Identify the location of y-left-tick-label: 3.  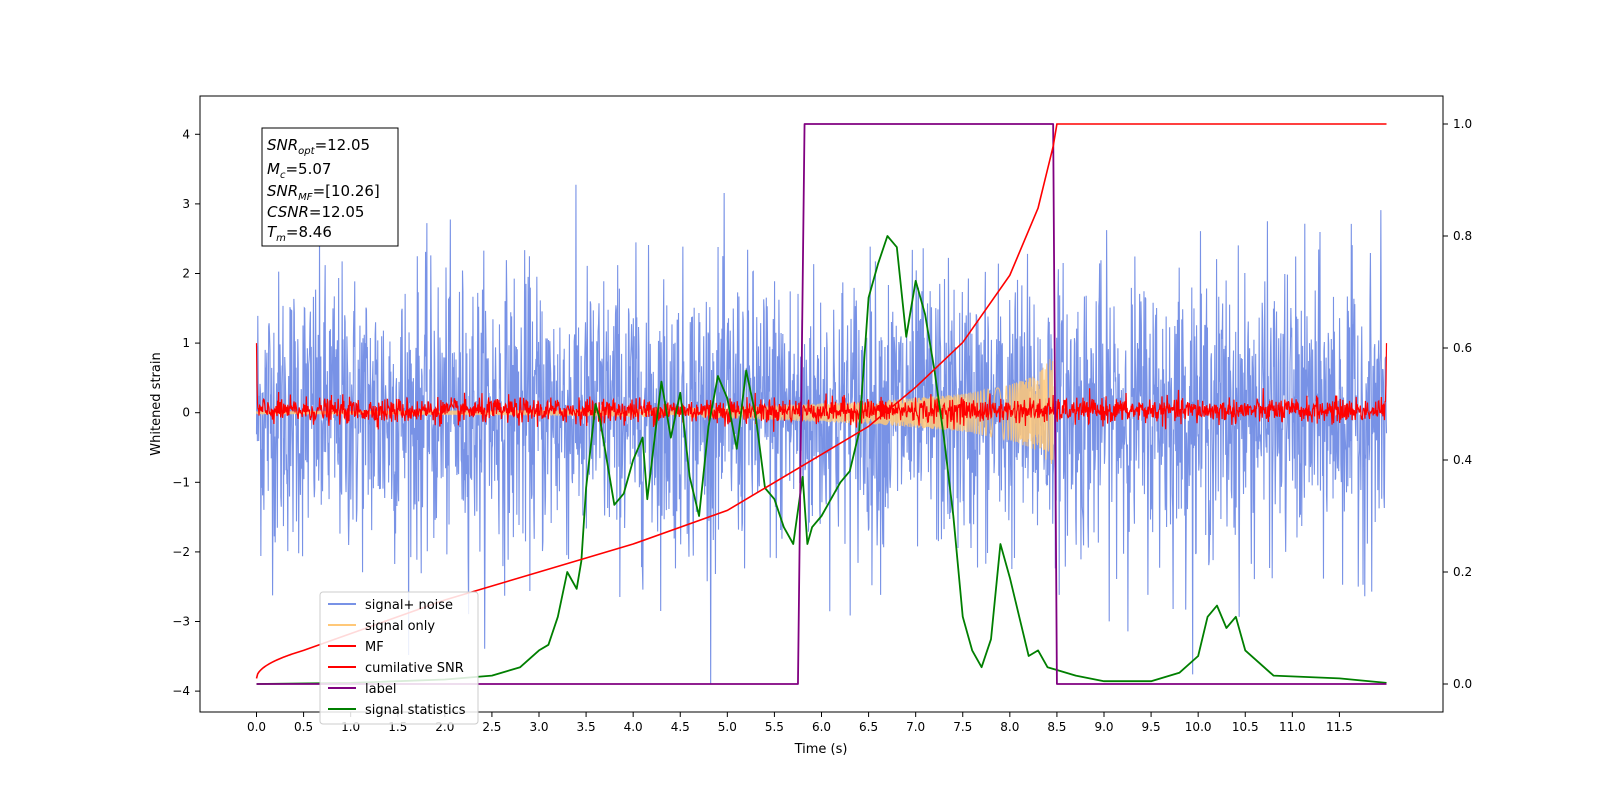
(186, 204).